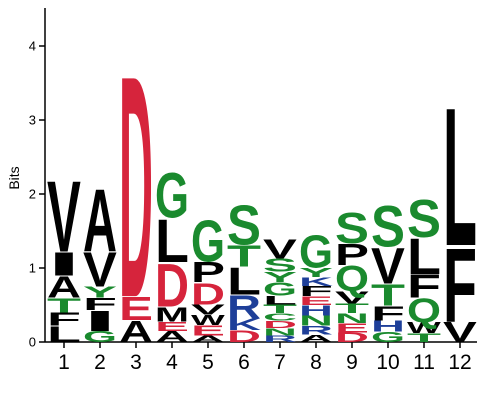 The height and width of the screenshot is (400, 500). Describe the element at coordinates (100, 362) in the screenshot. I see `x-tick-label: 2` at that location.